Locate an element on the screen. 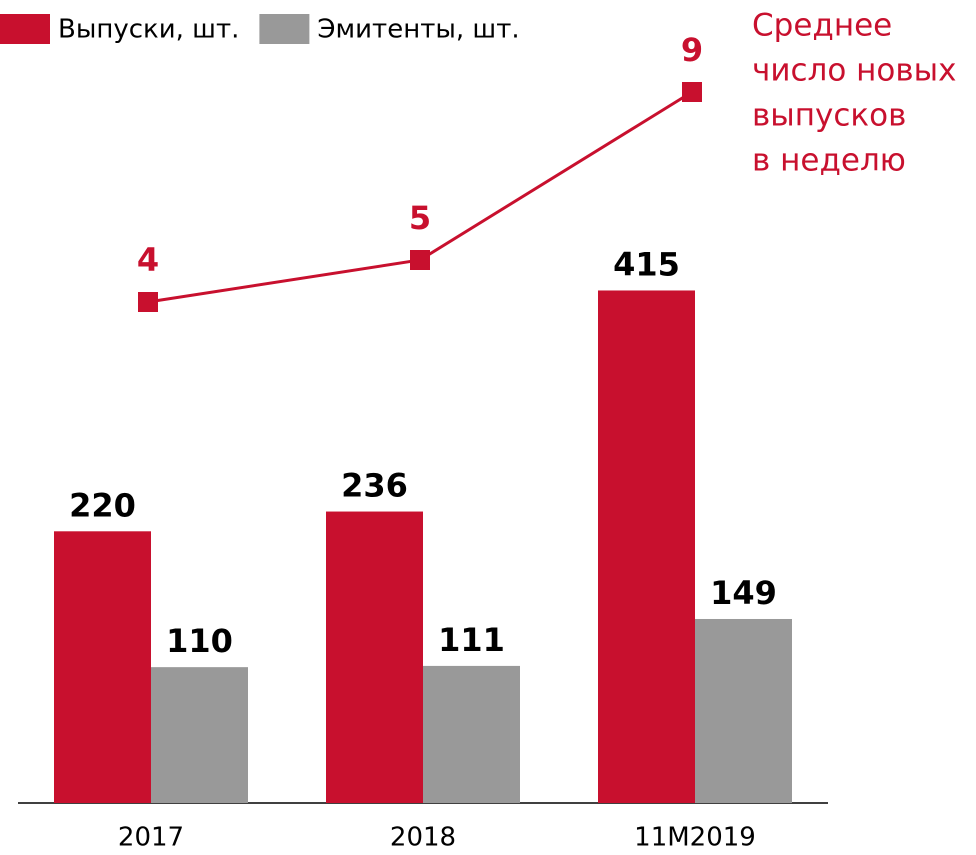  data-label: 4 is located at coordinates (148, 260).